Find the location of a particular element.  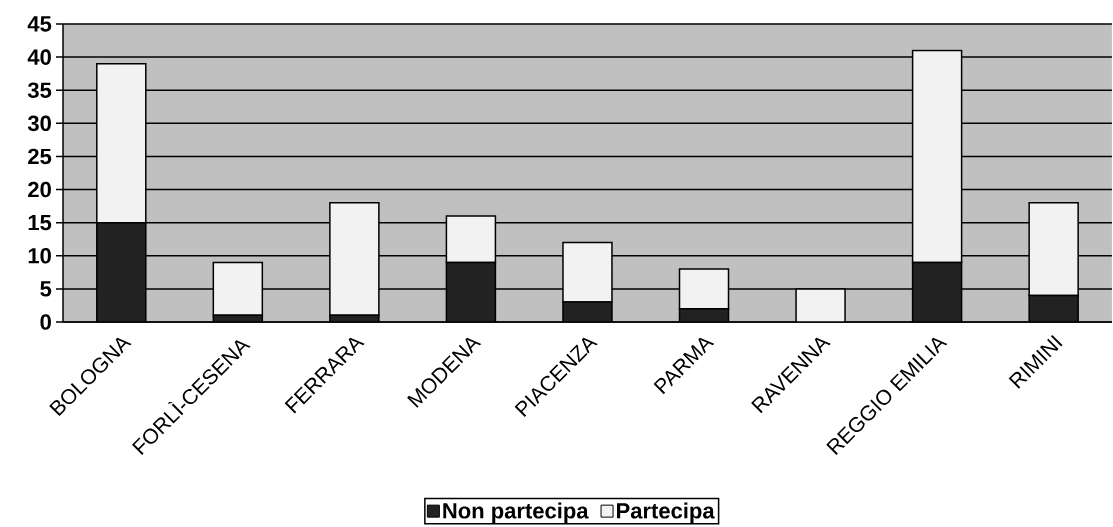

y-tick-label: 0 is located at coordinates (45, 322).